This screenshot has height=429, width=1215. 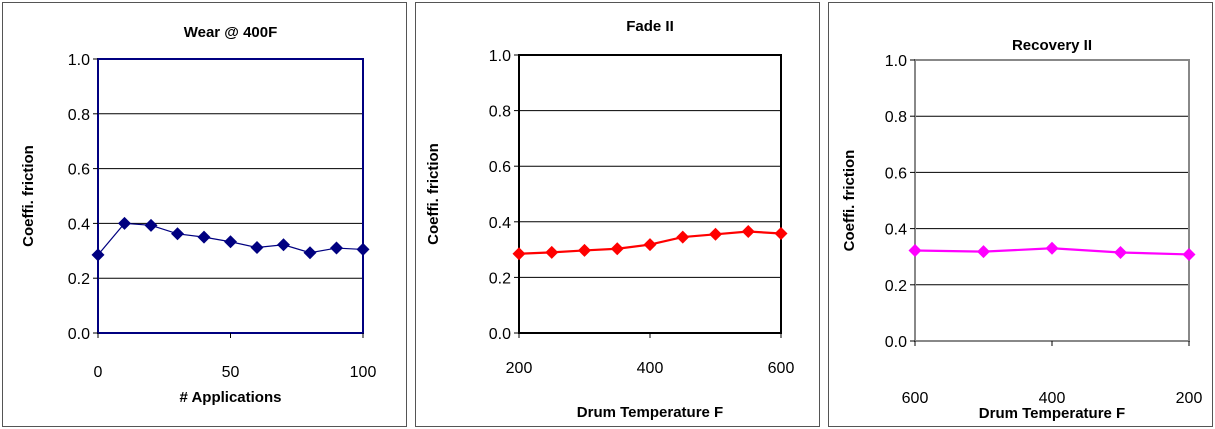 I want to click on chart-title: Fade II, so click(x=650, y=26).